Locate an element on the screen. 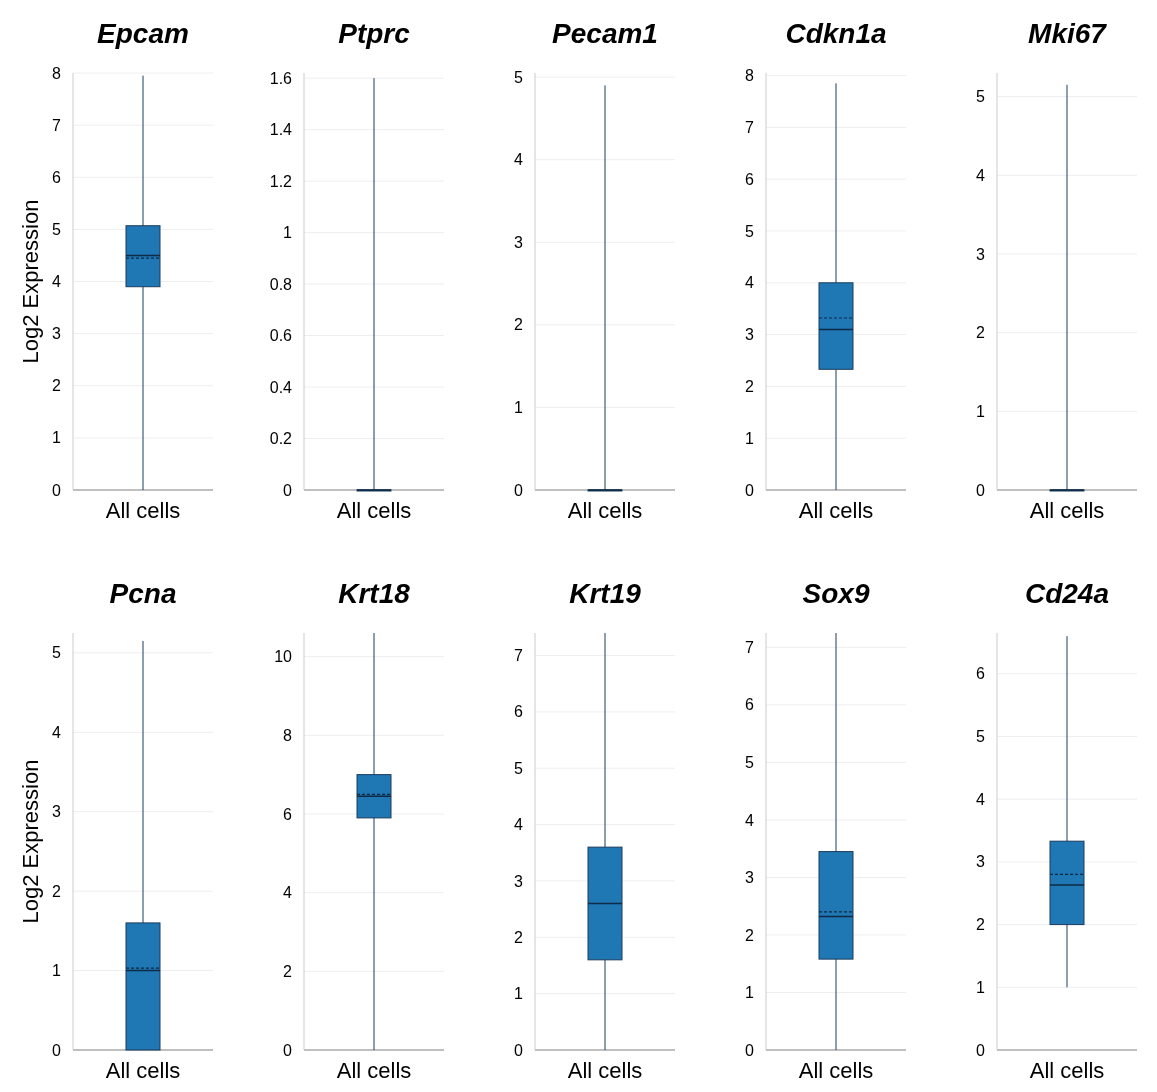 The image size is (1157, 1092). chart-title: Cd24a is located at coordinates (1067, 593).